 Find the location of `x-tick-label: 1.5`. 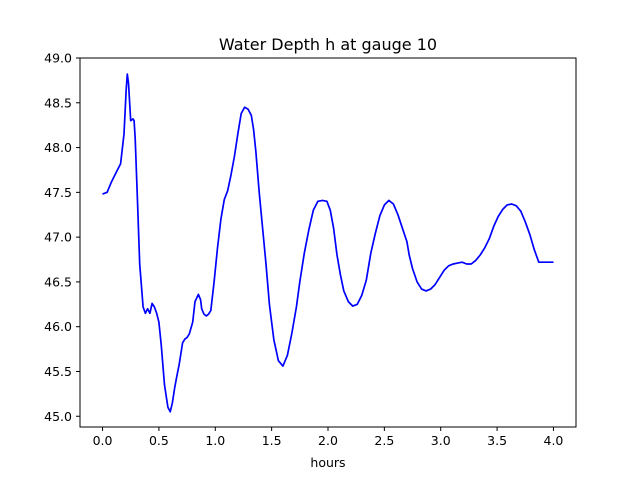

x-tick-label: 1.5 is located at coordinates (272, 440).